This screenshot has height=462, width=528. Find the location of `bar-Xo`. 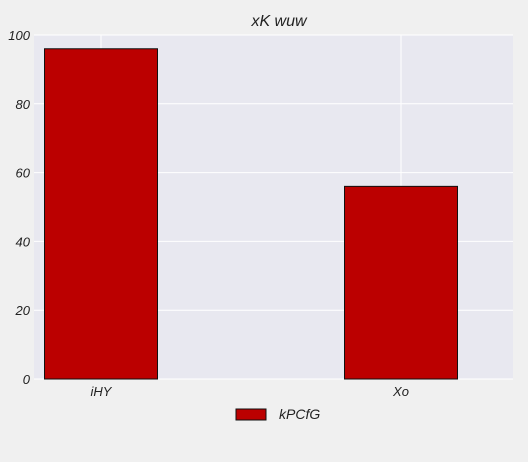

bar-Xo is located at coordinates (401, 282).